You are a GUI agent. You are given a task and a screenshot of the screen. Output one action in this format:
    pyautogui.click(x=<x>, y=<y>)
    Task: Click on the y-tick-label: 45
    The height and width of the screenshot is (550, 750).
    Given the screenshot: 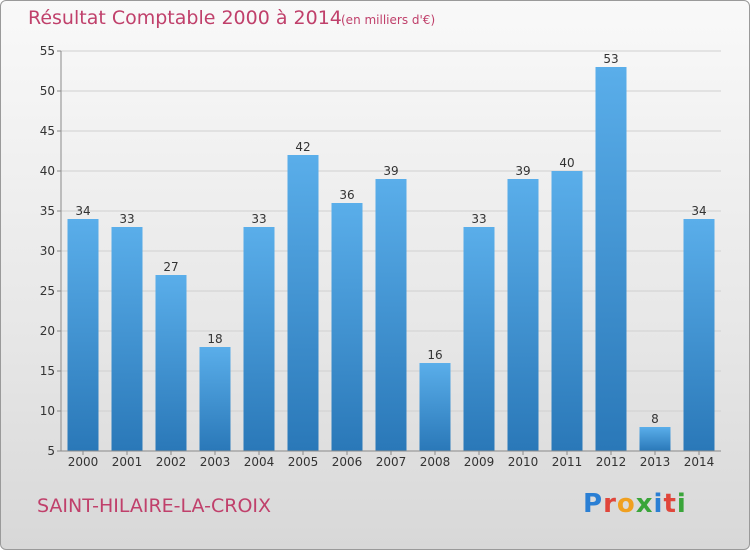 What is the action you would take?
    pyautogui.click(x=47, y=131)
    